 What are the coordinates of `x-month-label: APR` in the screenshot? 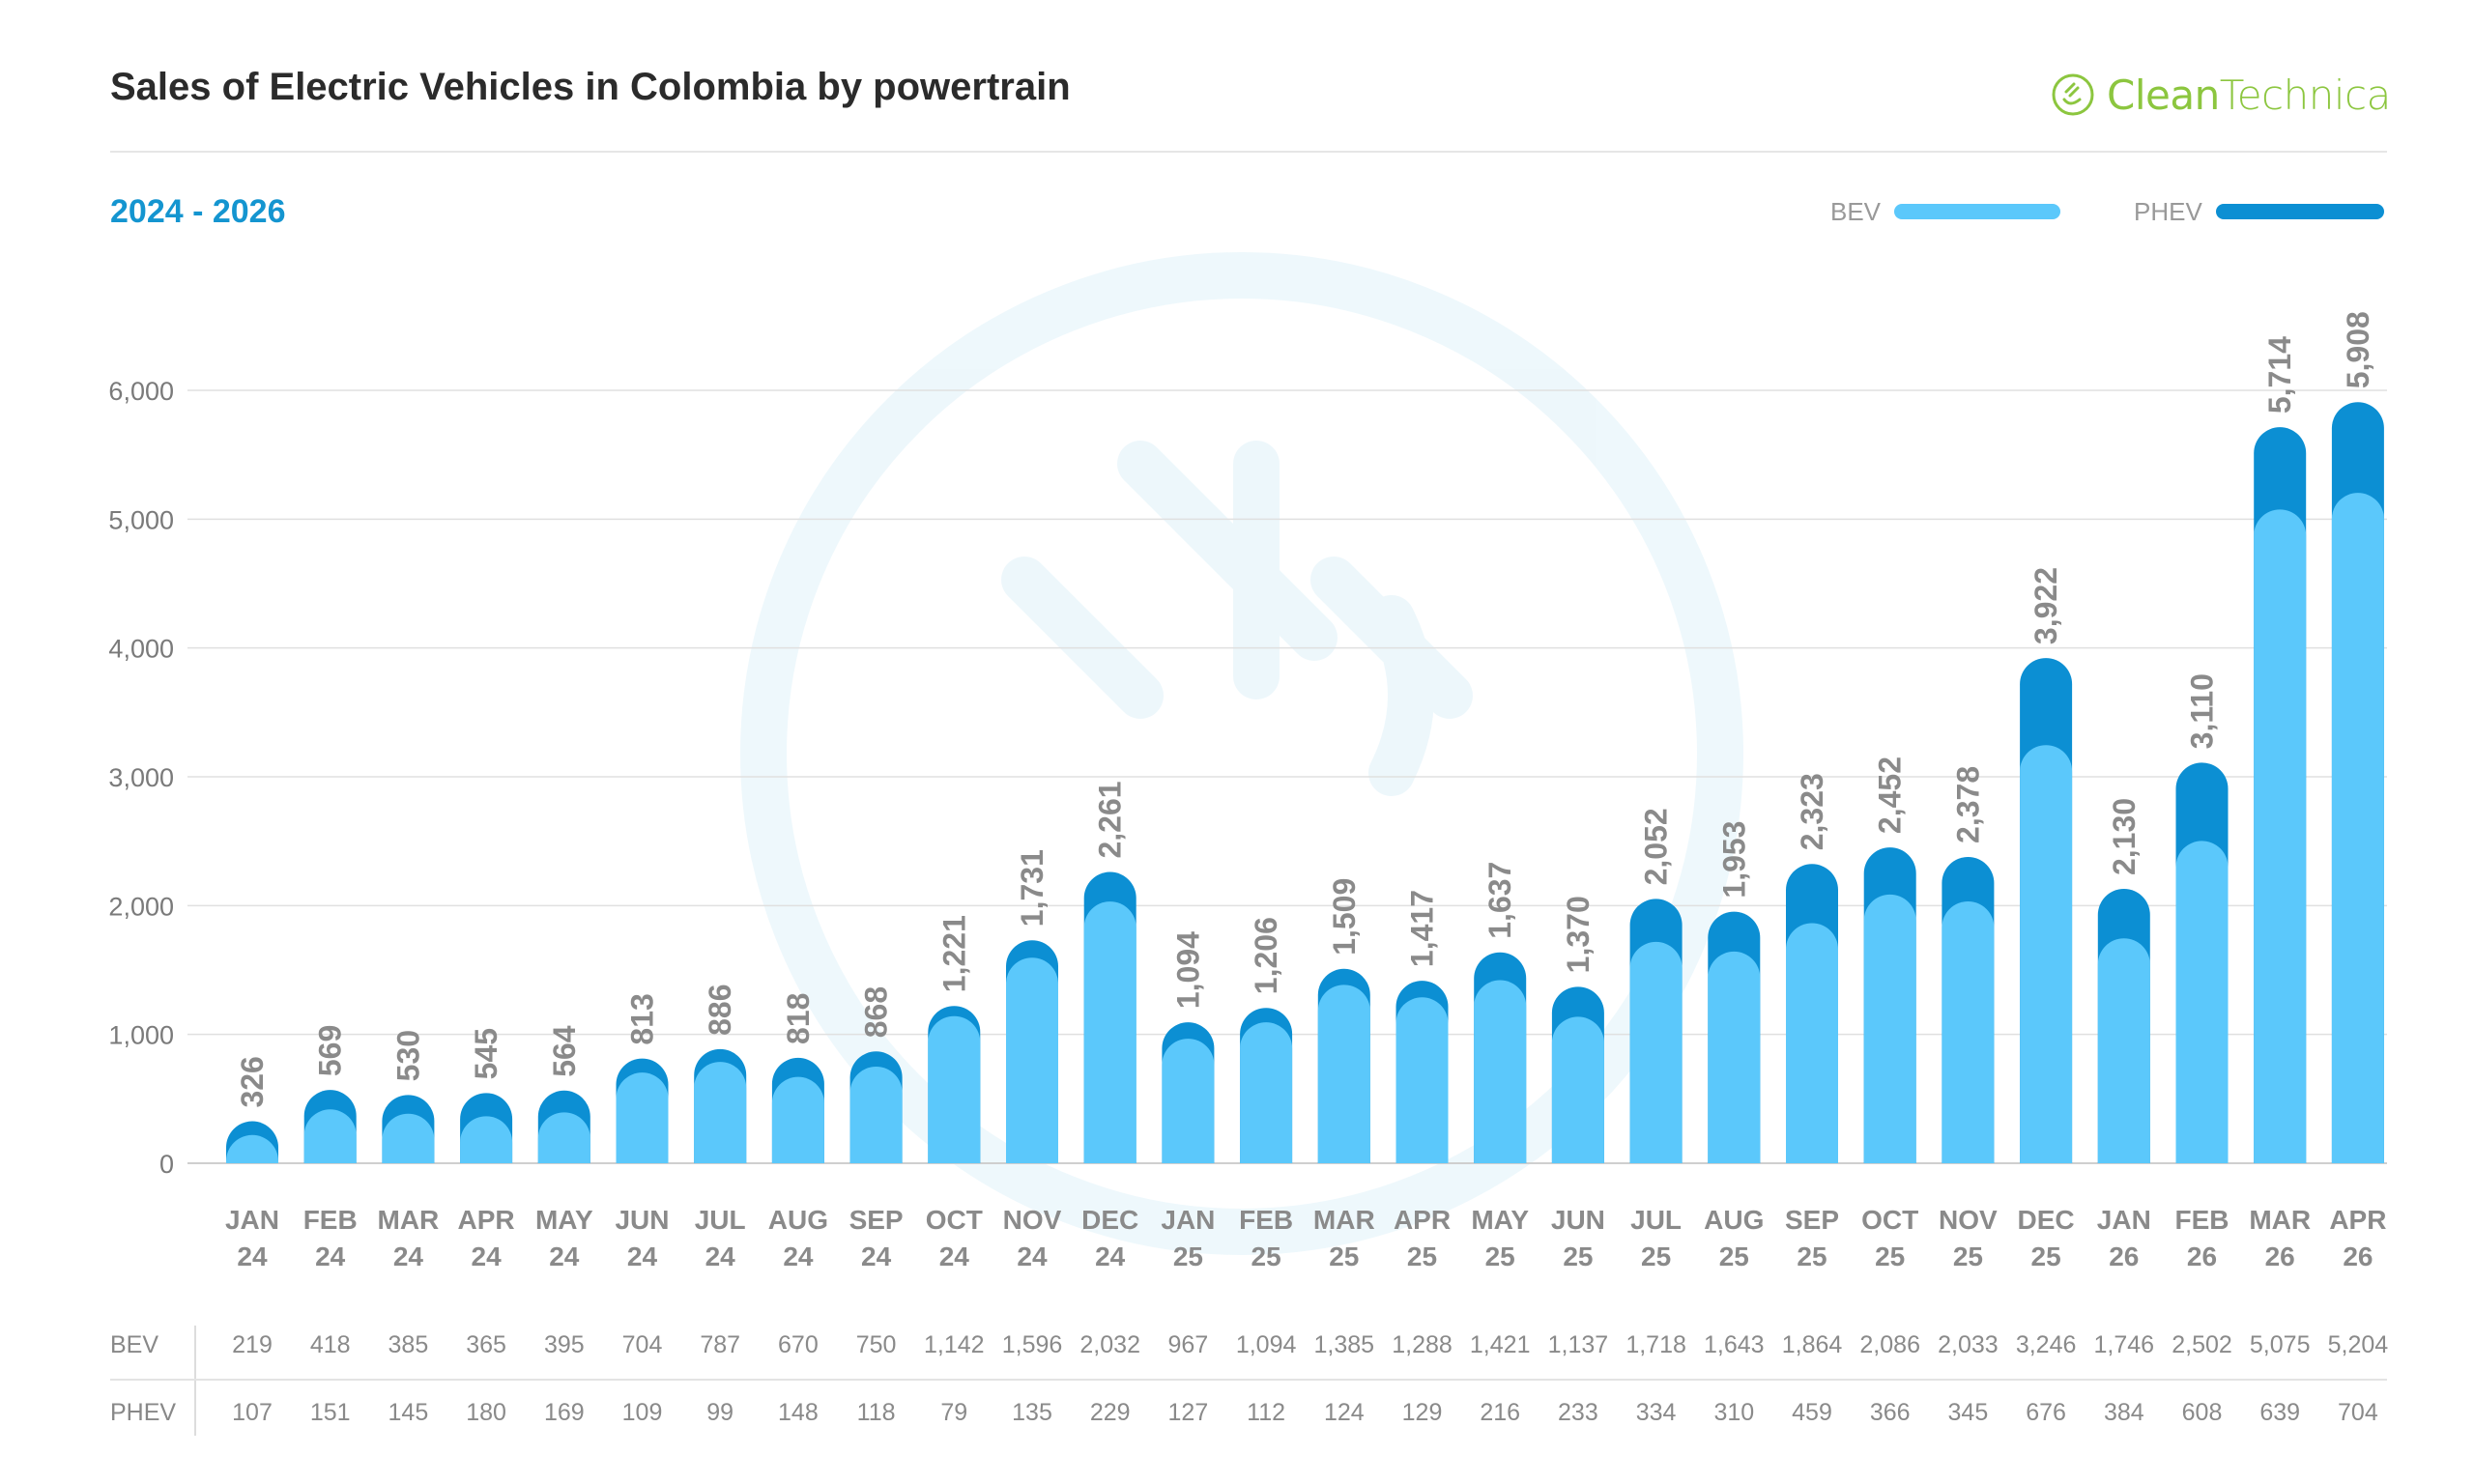 It's located at (487, 1220).